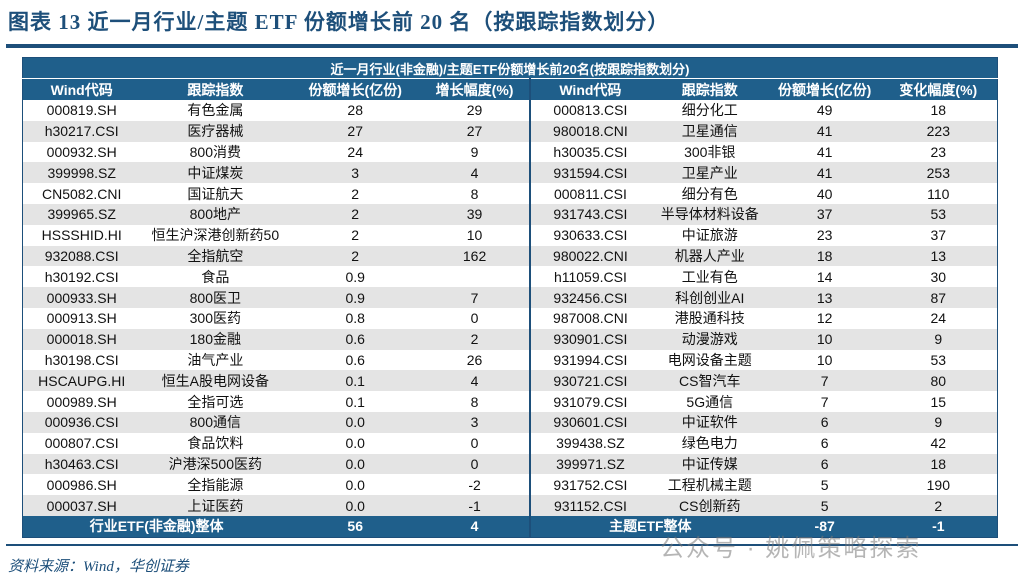 The height and width of the screenshot is (585, 1024). Describe the element at coordinates (590, 484) in the screenshot. I see `cell-wind-code: 931752.CSI` at that location.